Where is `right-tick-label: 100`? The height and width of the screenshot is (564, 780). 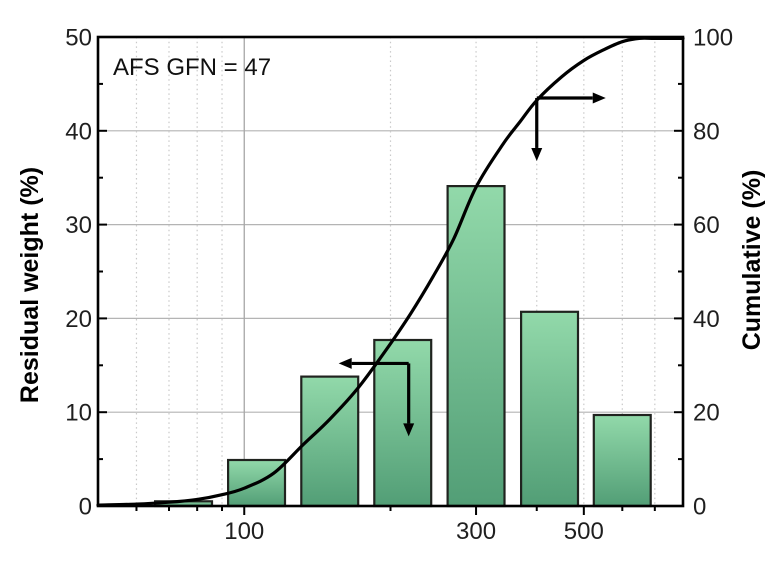
right-tick-label: 100 is located at coordinates (713, 38).